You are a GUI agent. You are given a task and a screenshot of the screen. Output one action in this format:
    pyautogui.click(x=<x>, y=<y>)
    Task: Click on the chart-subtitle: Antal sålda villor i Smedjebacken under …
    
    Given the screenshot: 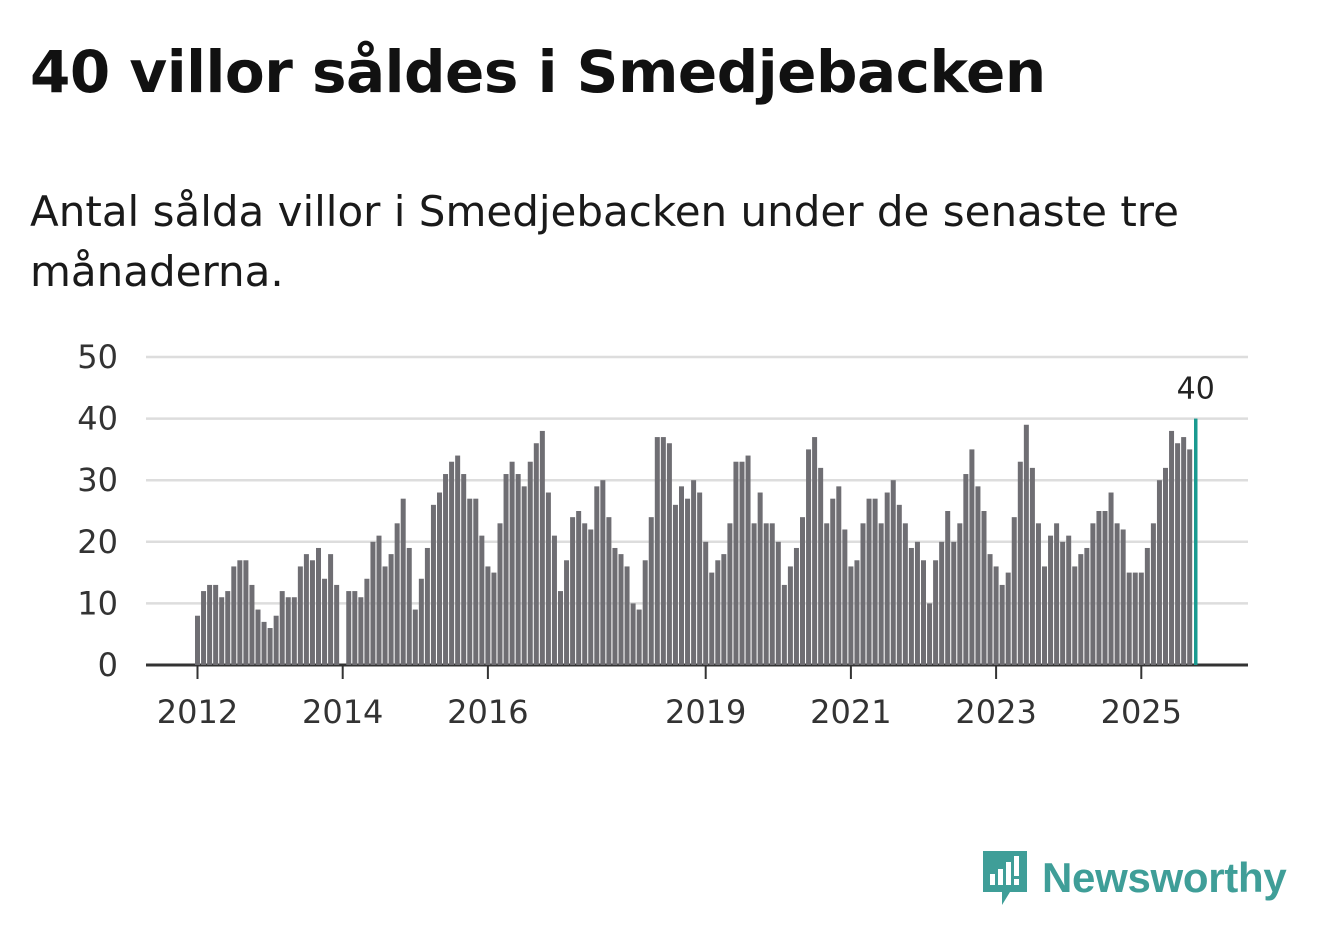 What is the action you would take?
    pyautogui.click(x=604, y=241)
    